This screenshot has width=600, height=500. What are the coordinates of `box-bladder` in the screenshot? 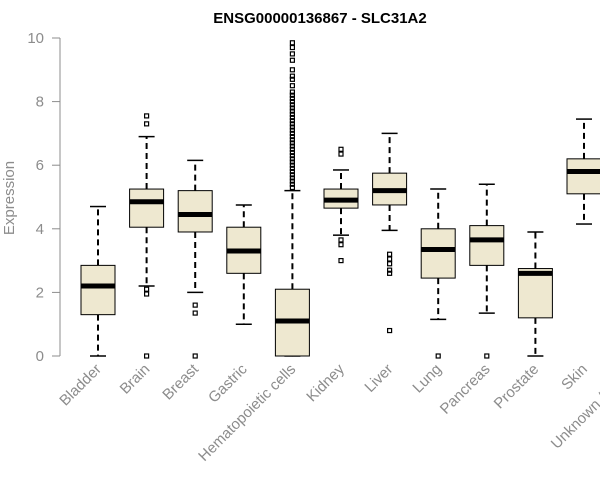 It's located at (98, 281).